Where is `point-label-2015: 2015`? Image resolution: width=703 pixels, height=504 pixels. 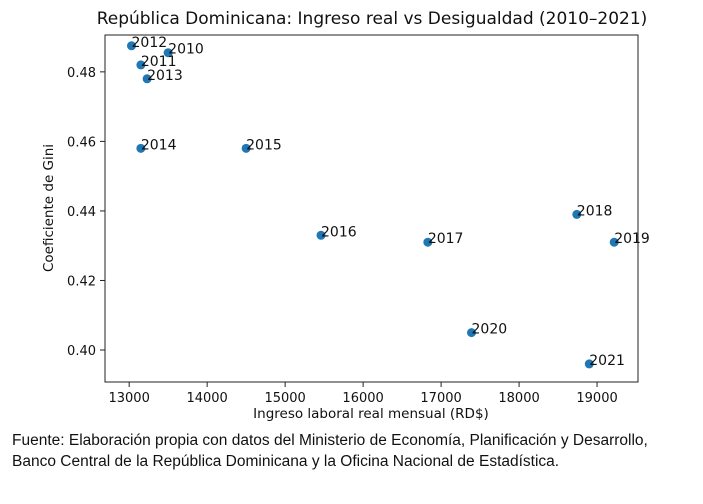
point-label-2015: 2015 is located at coordinates (264, 145).